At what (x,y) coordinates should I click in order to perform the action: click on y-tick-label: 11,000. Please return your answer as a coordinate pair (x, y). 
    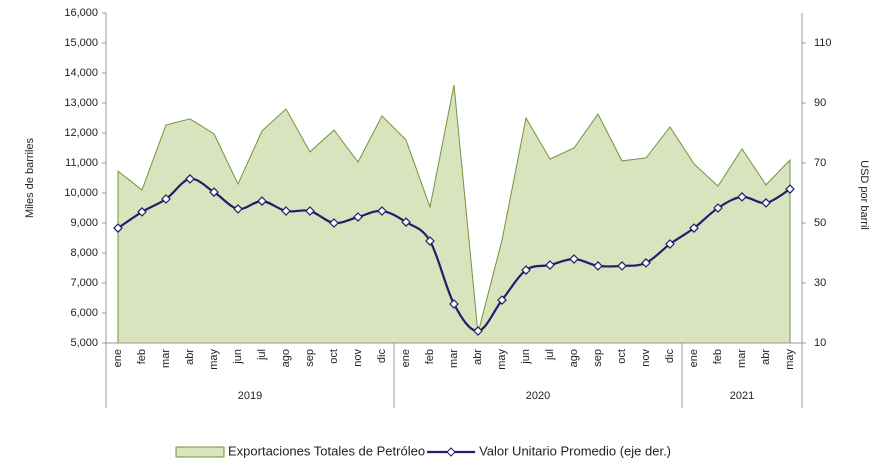
    Looking at the image, I should click on (81, 163).